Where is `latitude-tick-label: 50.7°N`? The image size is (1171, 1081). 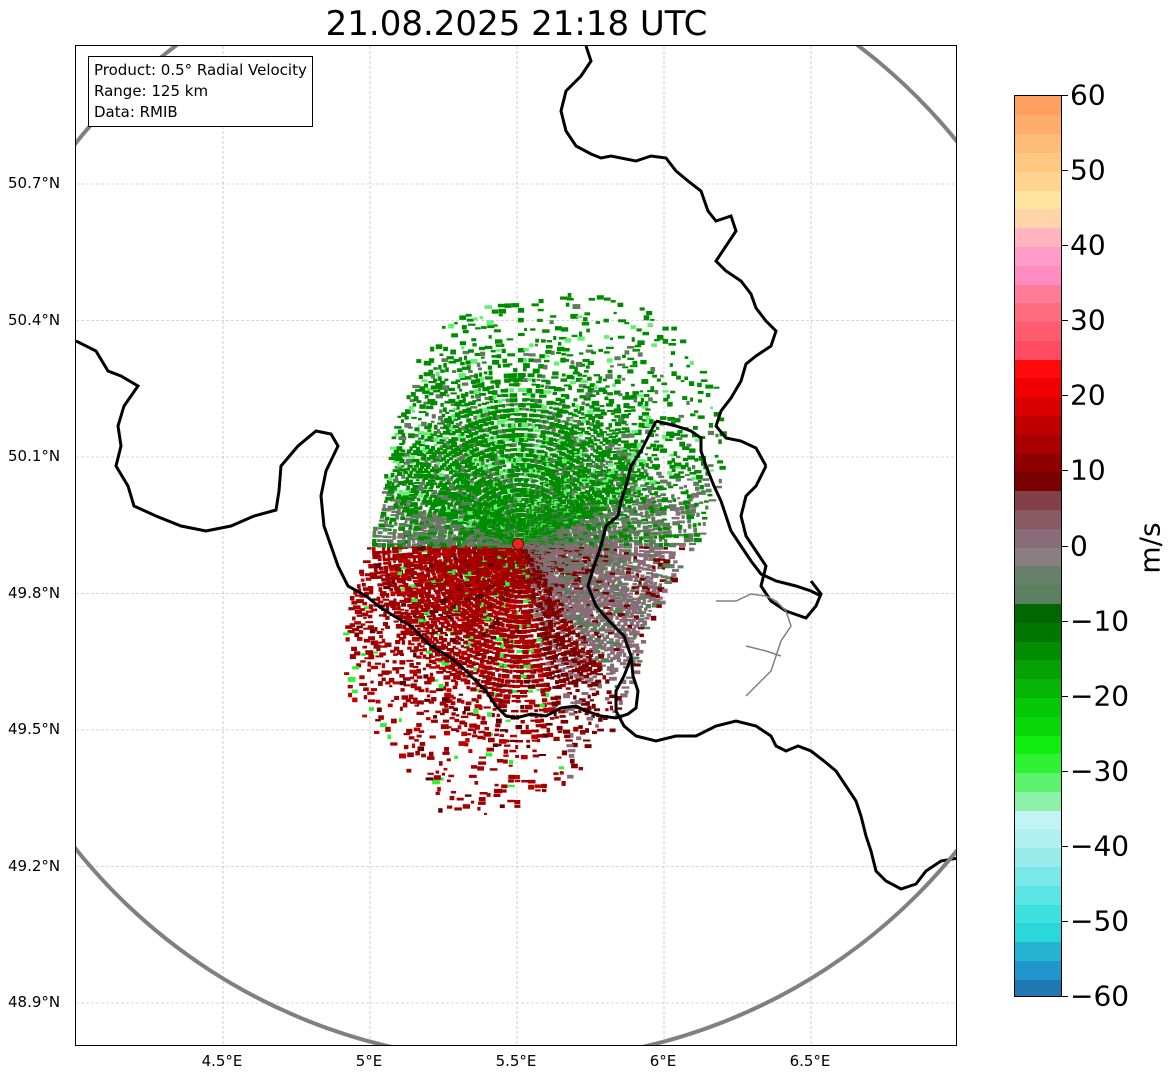
latitude-tick-label: 50.7°N is located at coordinates (34, 183).